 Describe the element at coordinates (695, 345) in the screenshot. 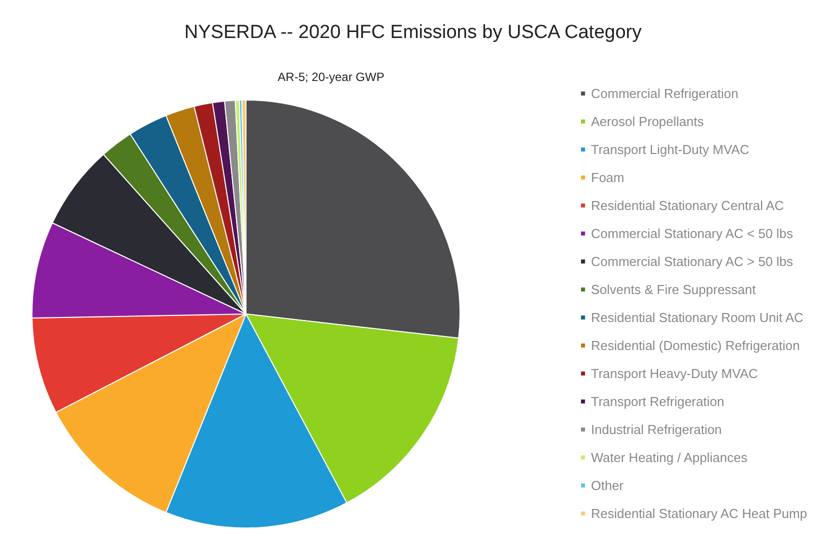

I see `legend-label: Residential (Domestic) Refrigeration` at that location.